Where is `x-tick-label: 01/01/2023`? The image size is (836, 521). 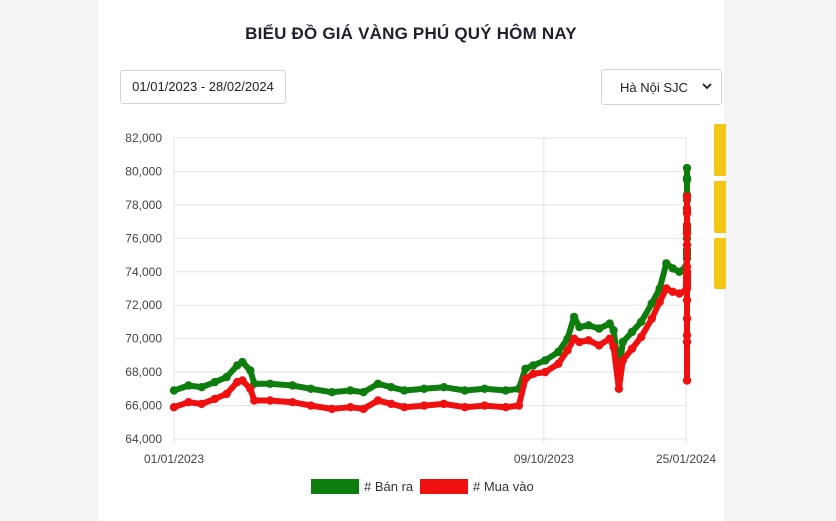 x-tick-label: 01/01/2023 is located at coordinates (174, 459).